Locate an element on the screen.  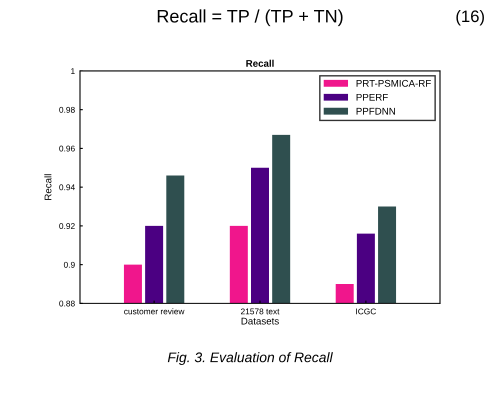
legend-label: PPFDNN is located at coordinates (375, 111).